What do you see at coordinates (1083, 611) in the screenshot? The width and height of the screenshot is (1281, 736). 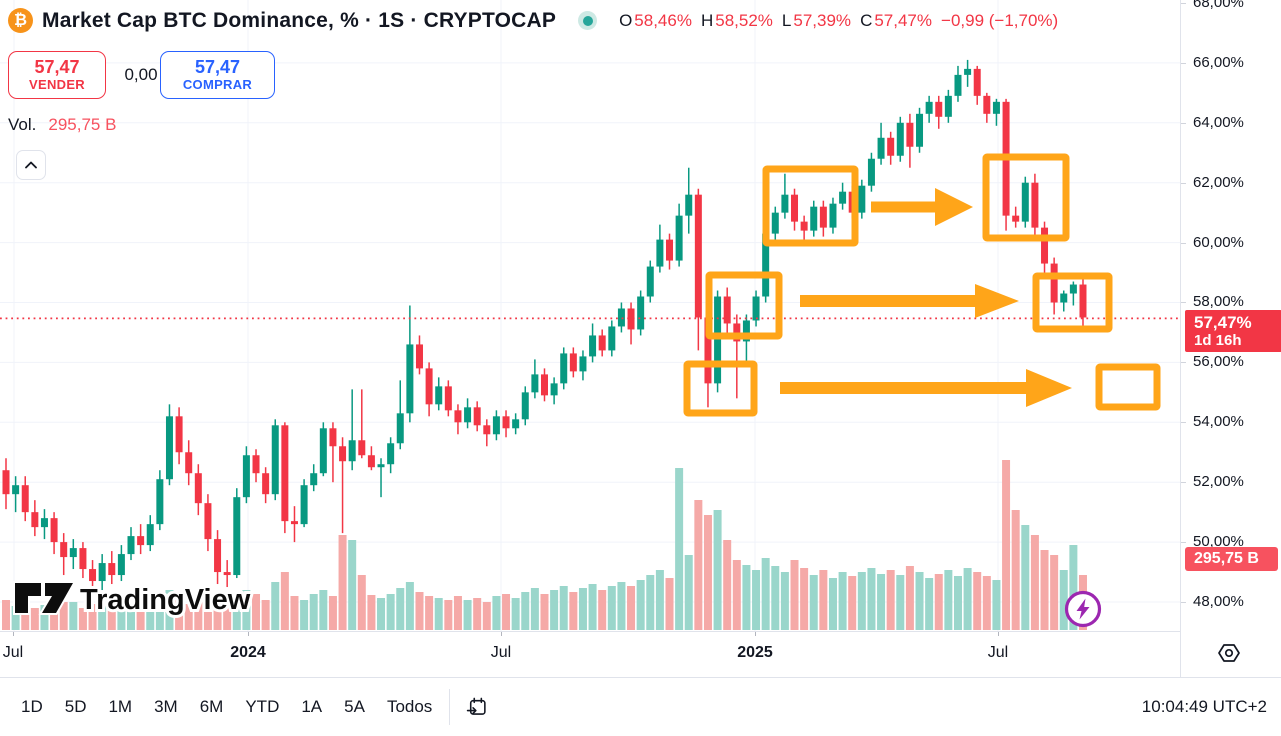 I see `flash-boost-icon` at bounding box center [1083, 611].